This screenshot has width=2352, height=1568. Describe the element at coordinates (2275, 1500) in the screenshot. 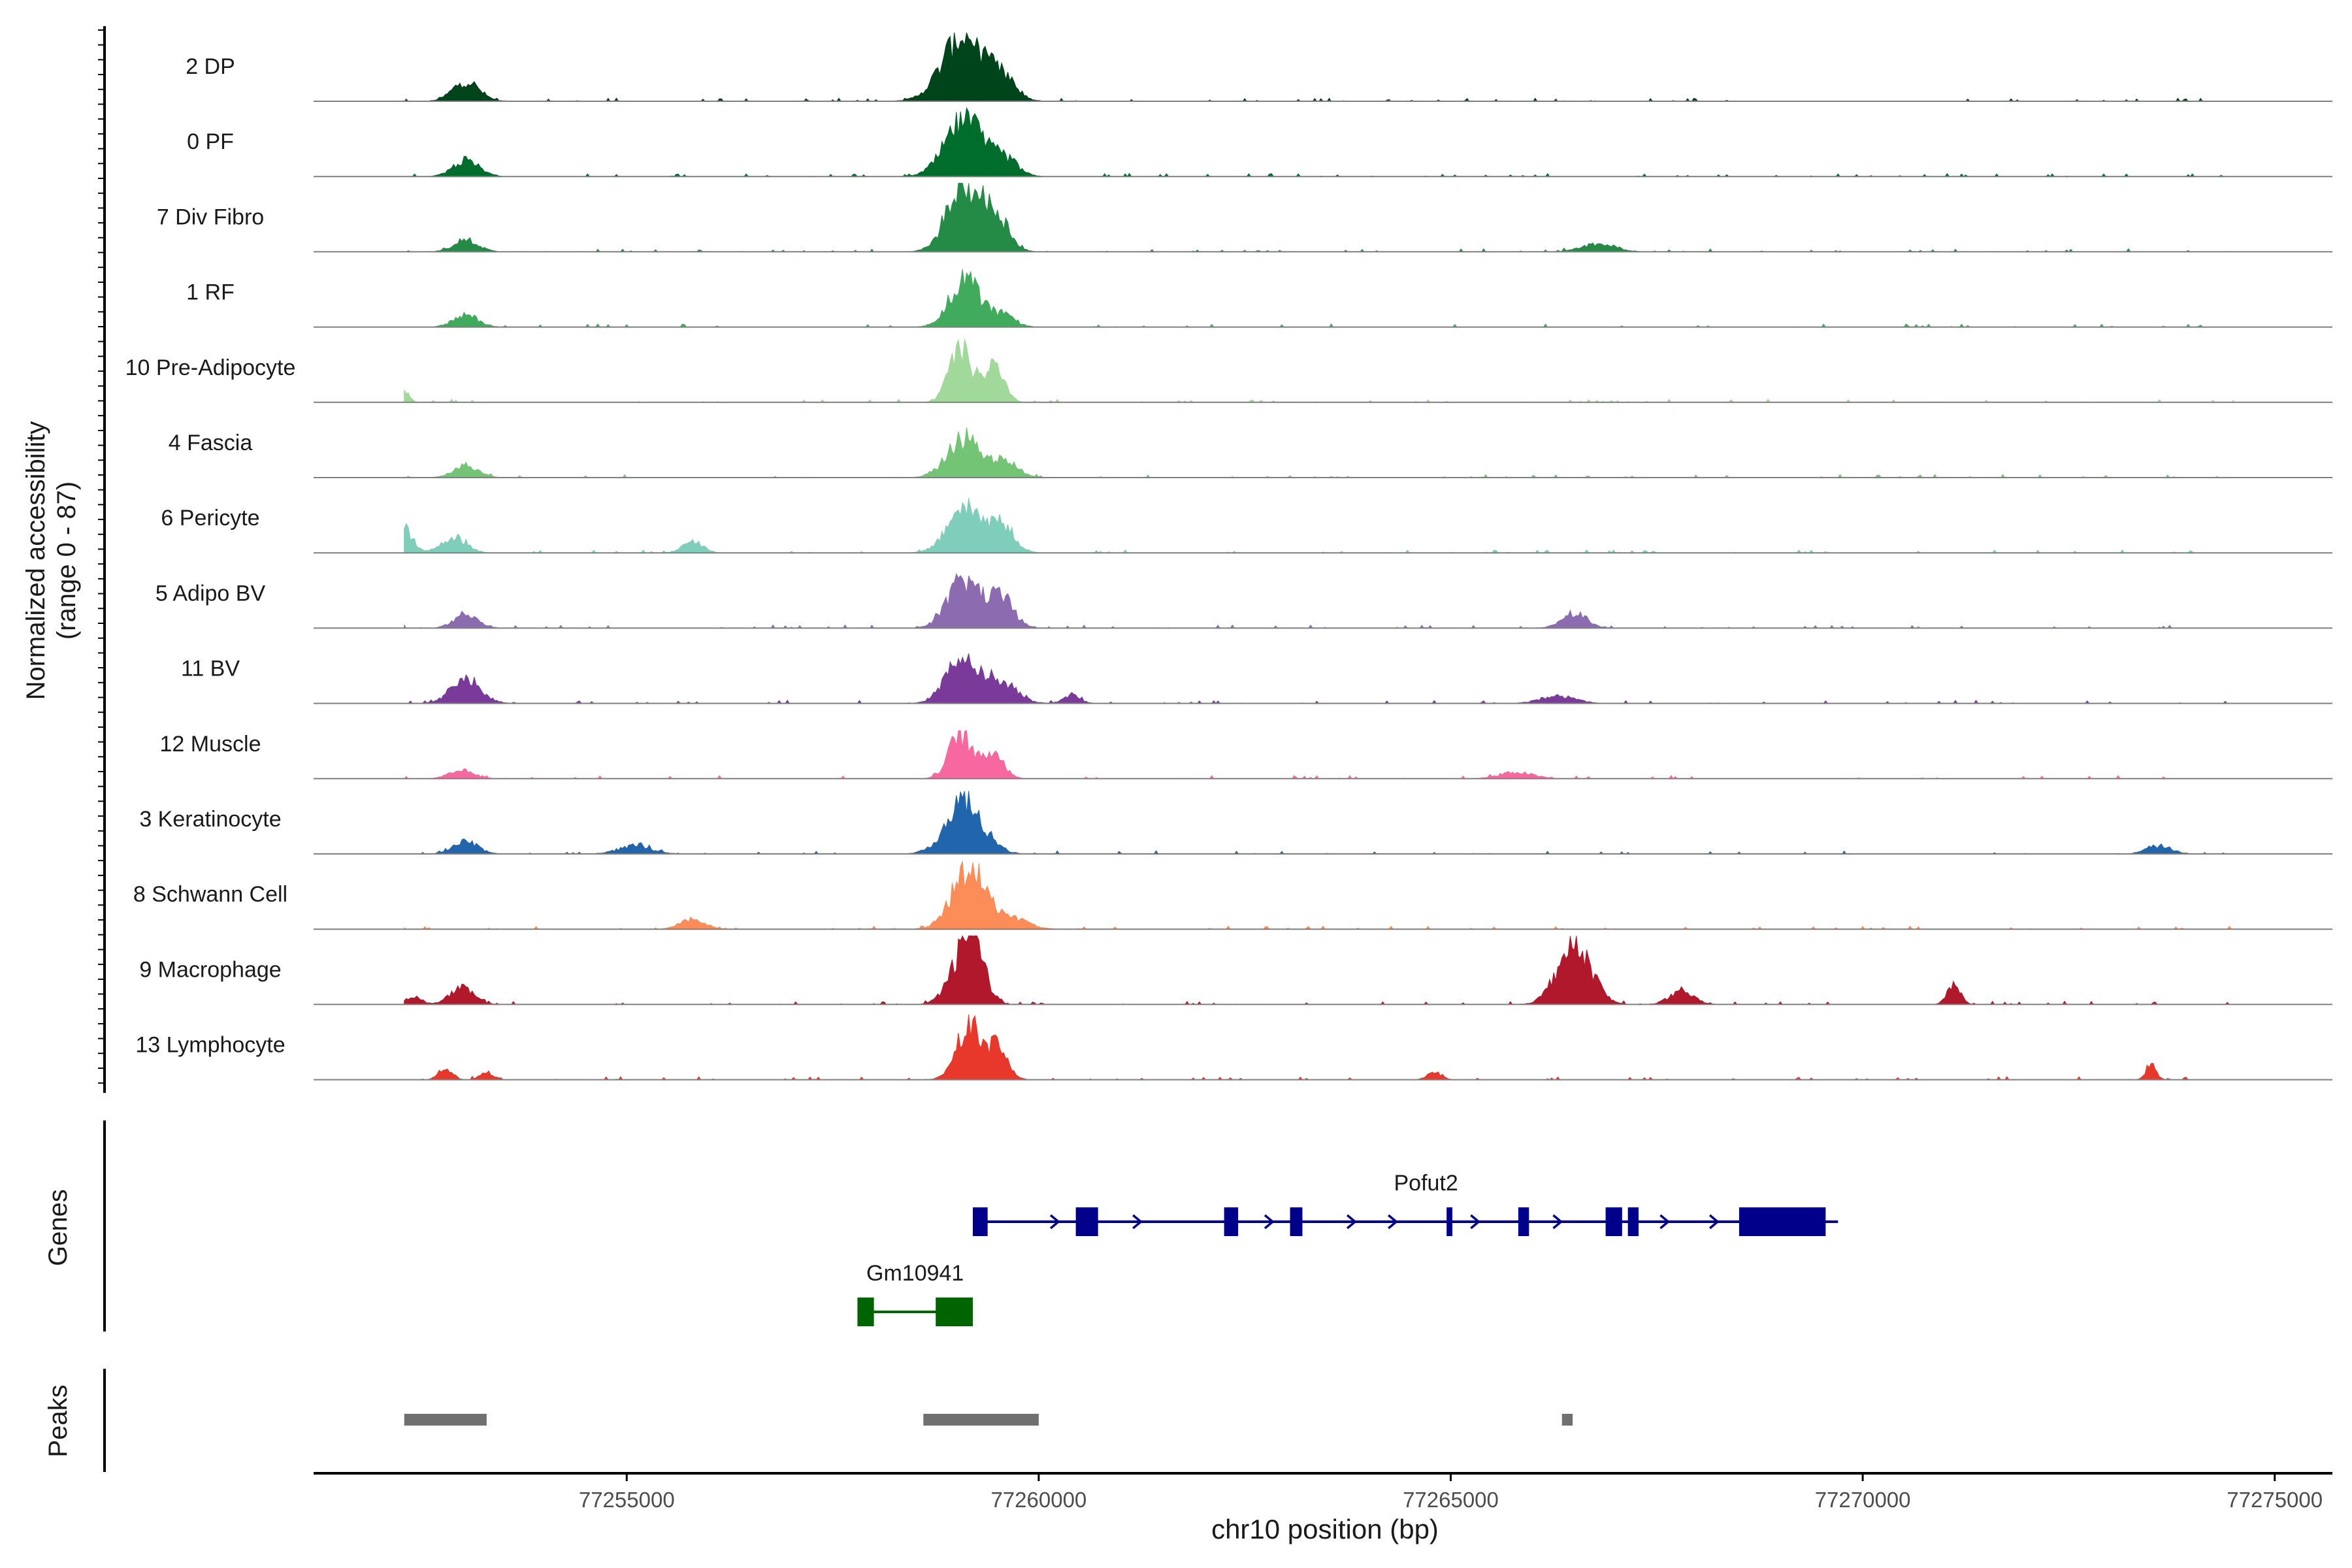

I see `x-tick-label: 77275000` at that location.